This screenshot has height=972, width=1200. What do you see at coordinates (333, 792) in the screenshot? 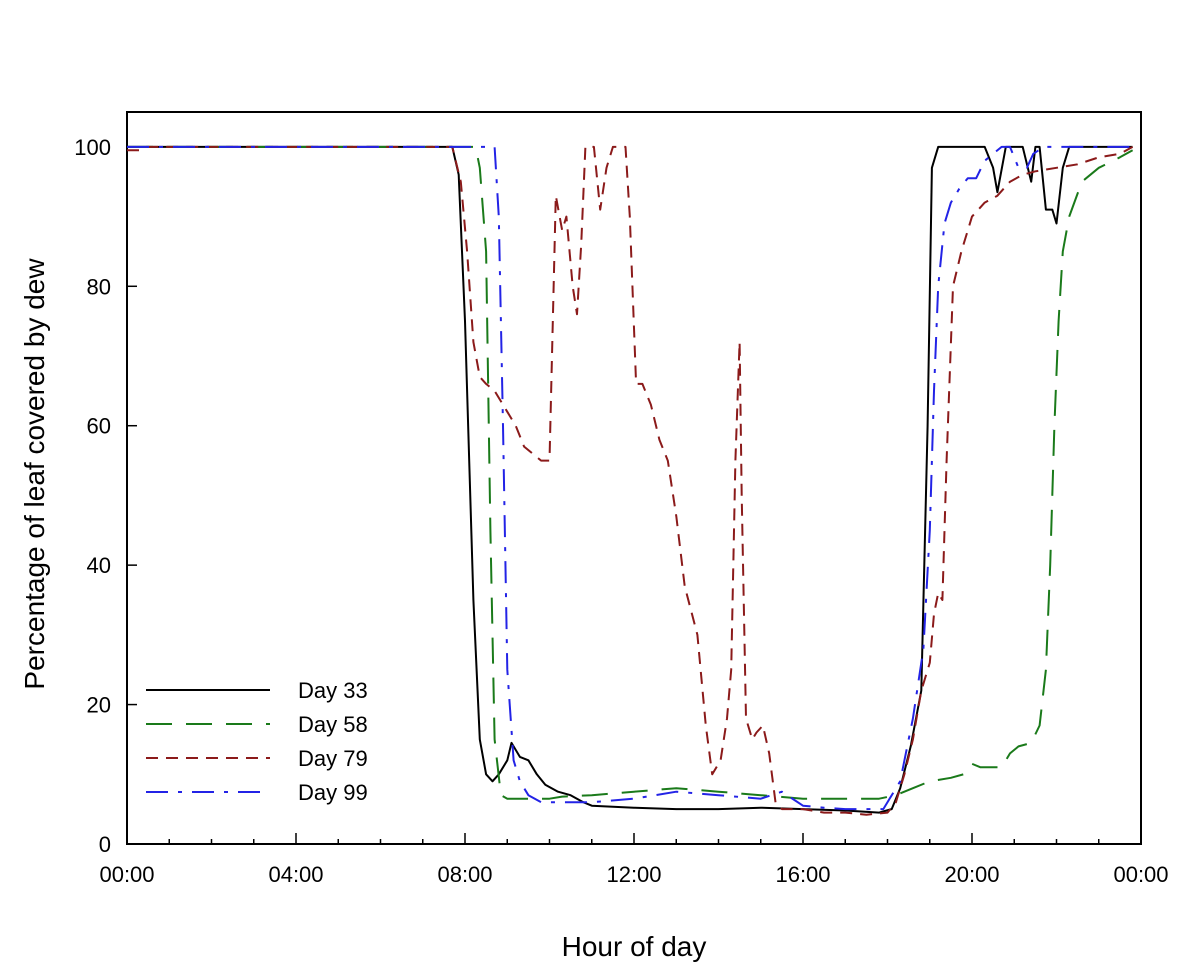
I see `legend-label: Day 99` at bounding box center [333, 792].